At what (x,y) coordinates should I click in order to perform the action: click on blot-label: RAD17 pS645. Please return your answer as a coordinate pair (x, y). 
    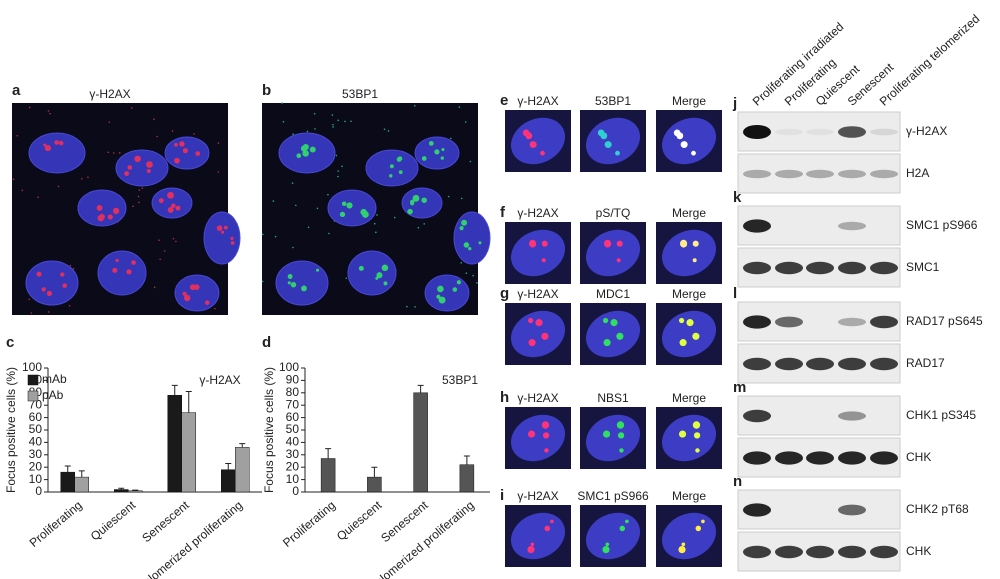
    Looking at the image, I should click on (944, 321).